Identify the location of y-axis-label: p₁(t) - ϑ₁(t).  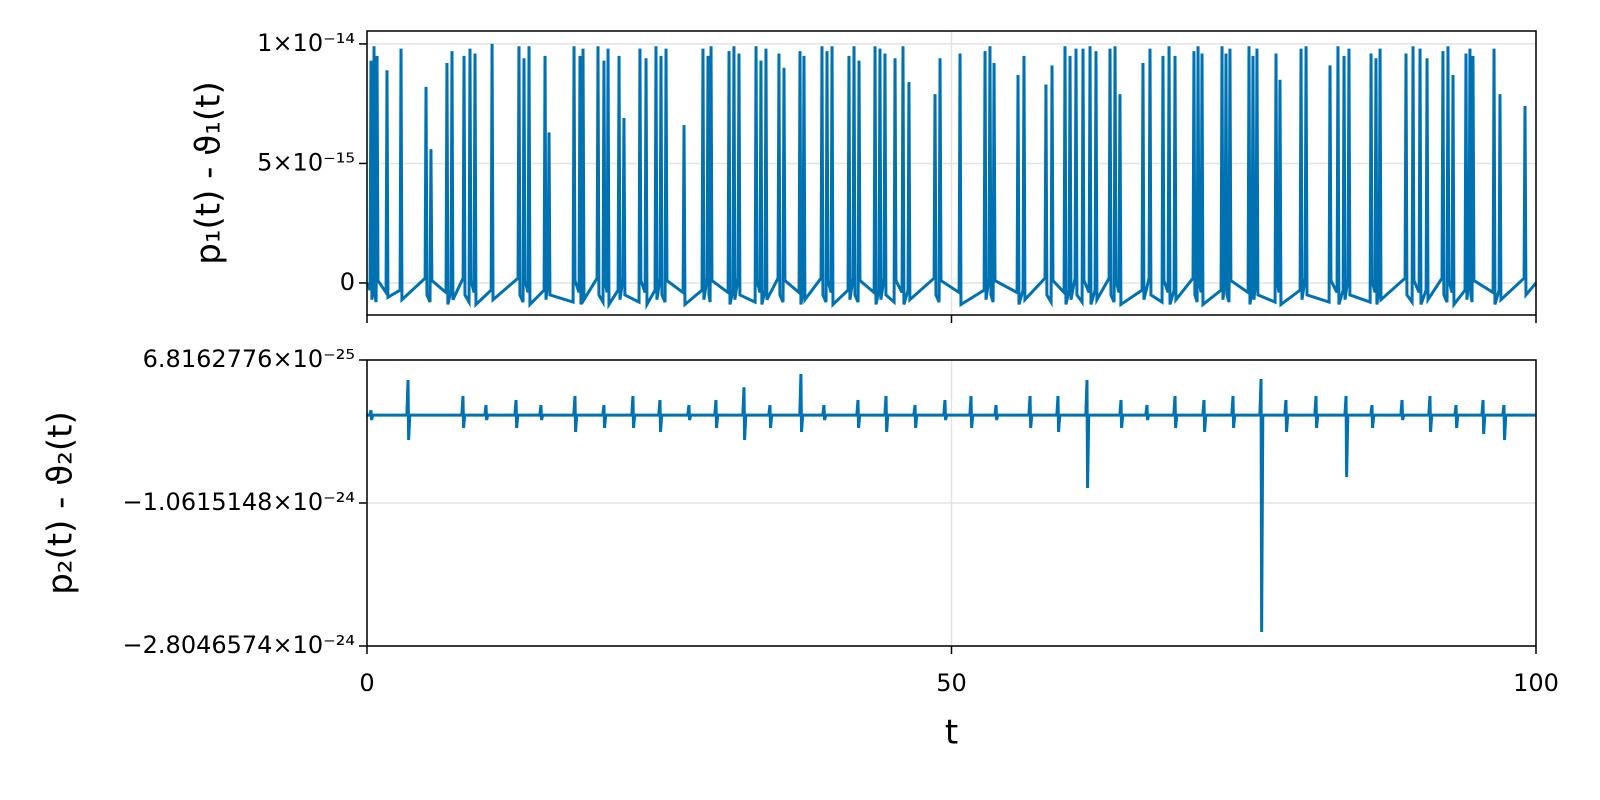
(209, 173).